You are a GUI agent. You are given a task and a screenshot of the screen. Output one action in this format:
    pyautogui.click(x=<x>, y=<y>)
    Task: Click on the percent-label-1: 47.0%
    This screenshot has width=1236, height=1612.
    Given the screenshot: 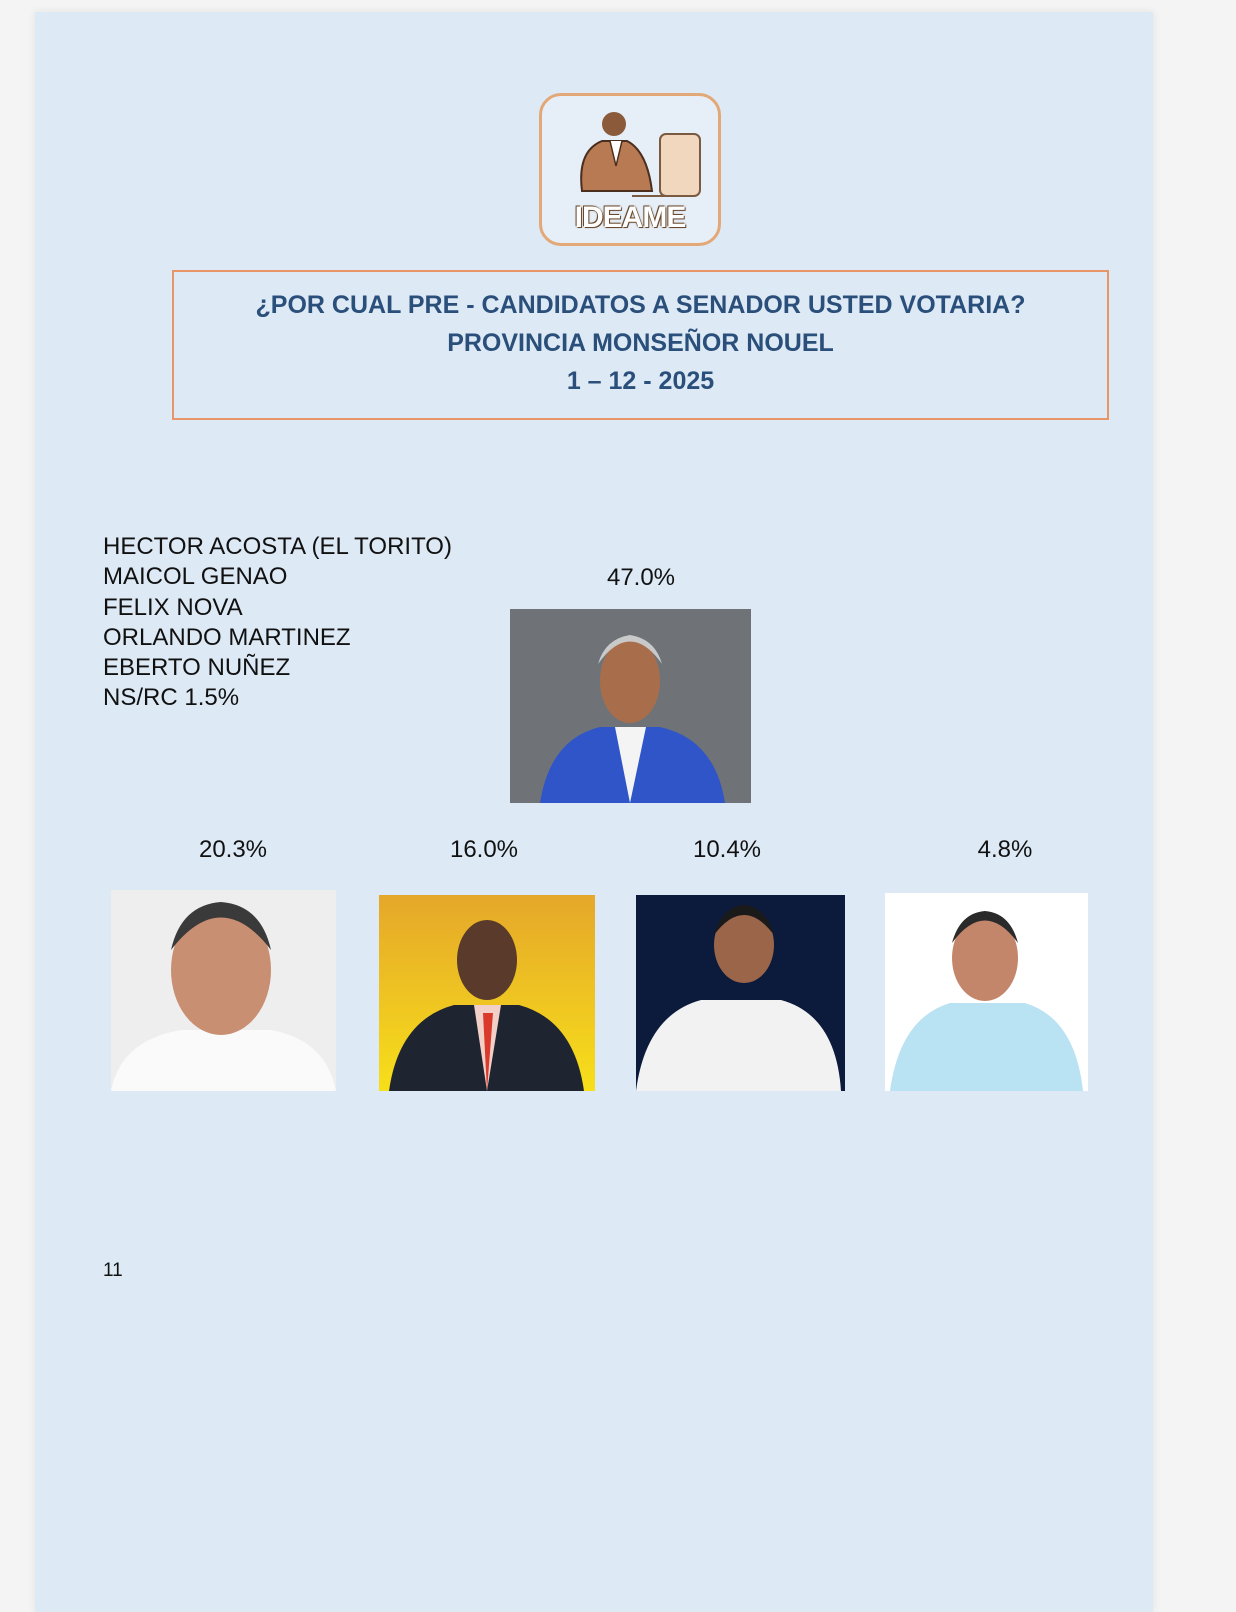 What is the action you would take?
    pyautogui.click(x=641, y=577)
    